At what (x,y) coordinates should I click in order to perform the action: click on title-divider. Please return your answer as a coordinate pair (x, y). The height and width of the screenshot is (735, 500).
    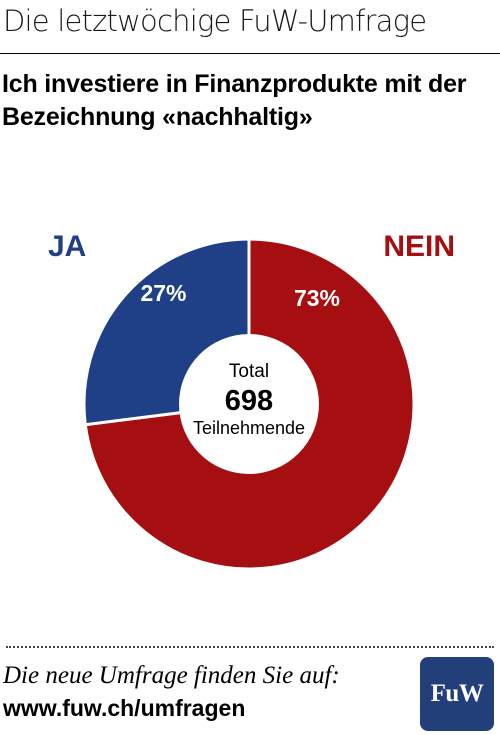
    Looking at the image, I should click on (250, 53).